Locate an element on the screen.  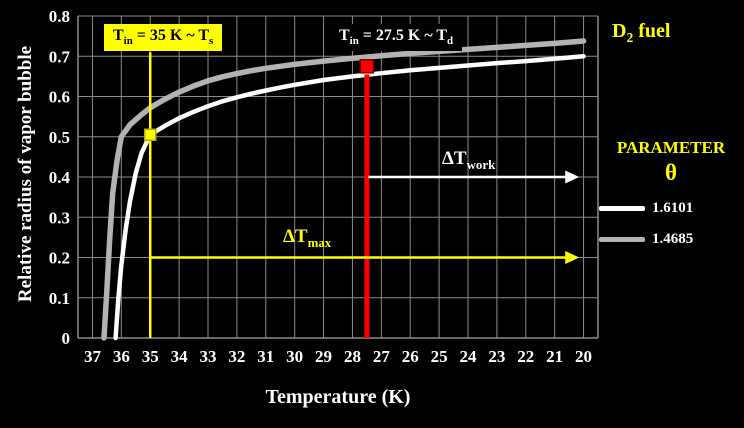
x-tick-label: 21 is located at coordinates (554, 356).